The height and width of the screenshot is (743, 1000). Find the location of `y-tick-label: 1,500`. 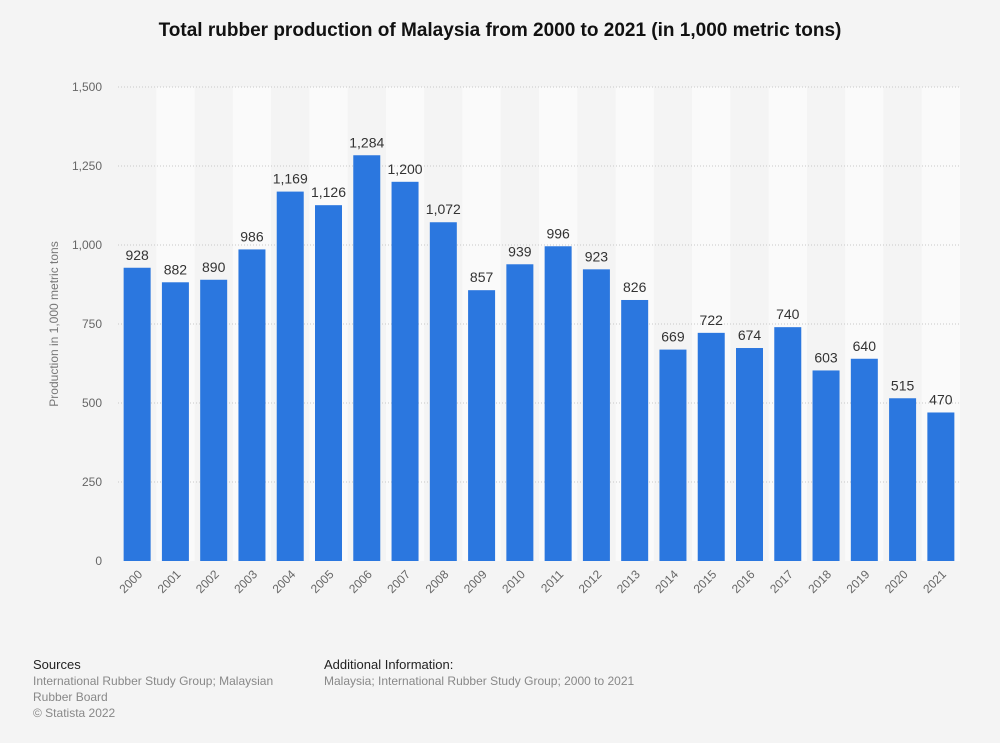

y-tick-label: 1,500 is located at coordinates (87, 87).